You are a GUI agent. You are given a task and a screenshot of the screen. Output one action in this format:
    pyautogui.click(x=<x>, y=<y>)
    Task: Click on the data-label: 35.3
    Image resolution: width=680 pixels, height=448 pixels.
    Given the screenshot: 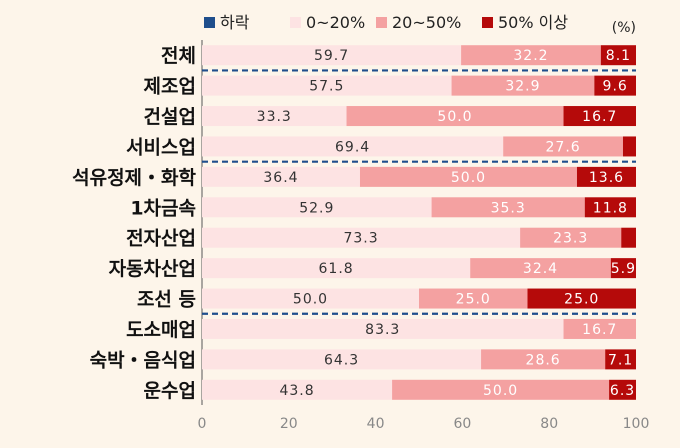 What is the action you would take?
    pyautogui.click(x=508, y=208)
    